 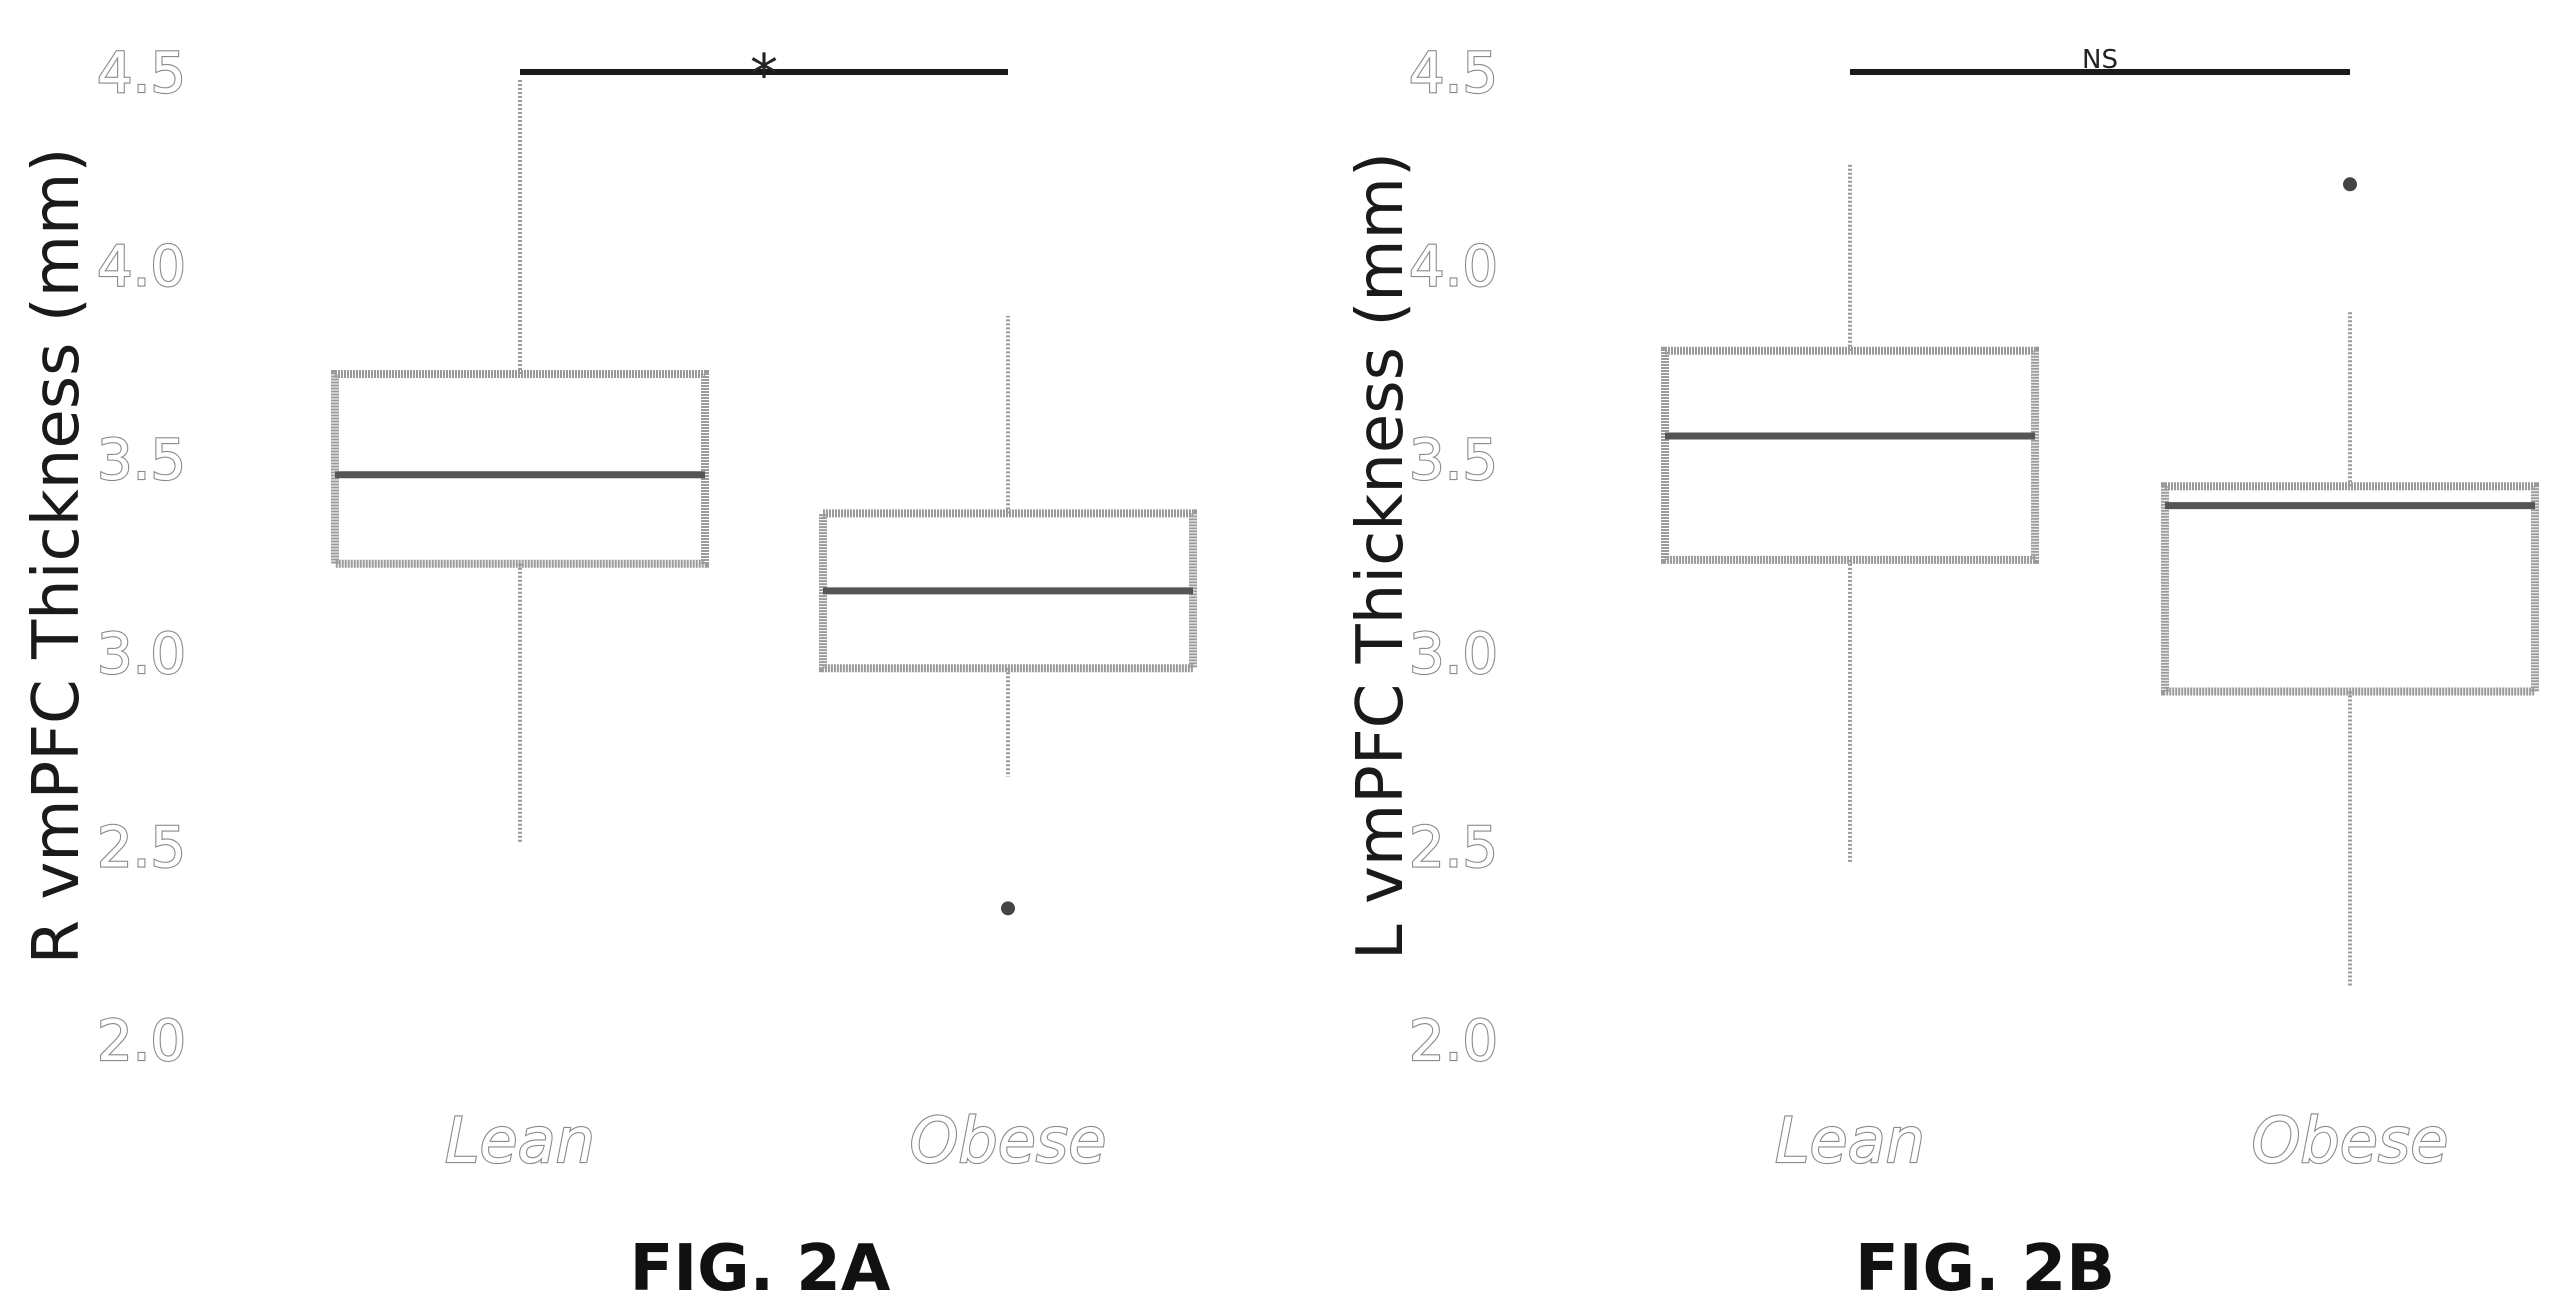 I want to click on significance-label: NS, so click(x=2100, y=60).